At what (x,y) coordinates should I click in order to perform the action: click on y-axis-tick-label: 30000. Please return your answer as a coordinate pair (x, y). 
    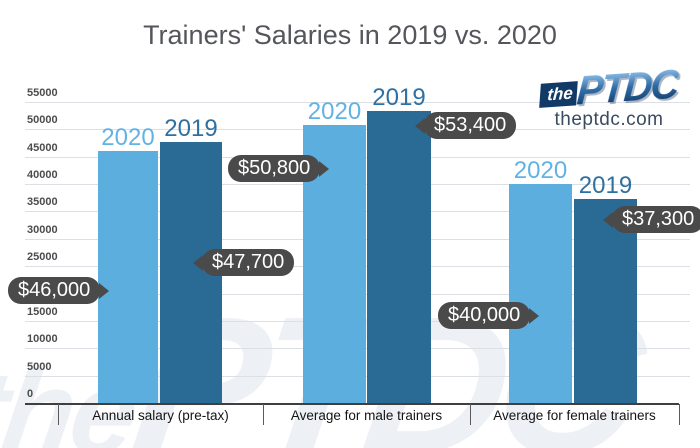
    Looking at the image, I should click on (42, 229).